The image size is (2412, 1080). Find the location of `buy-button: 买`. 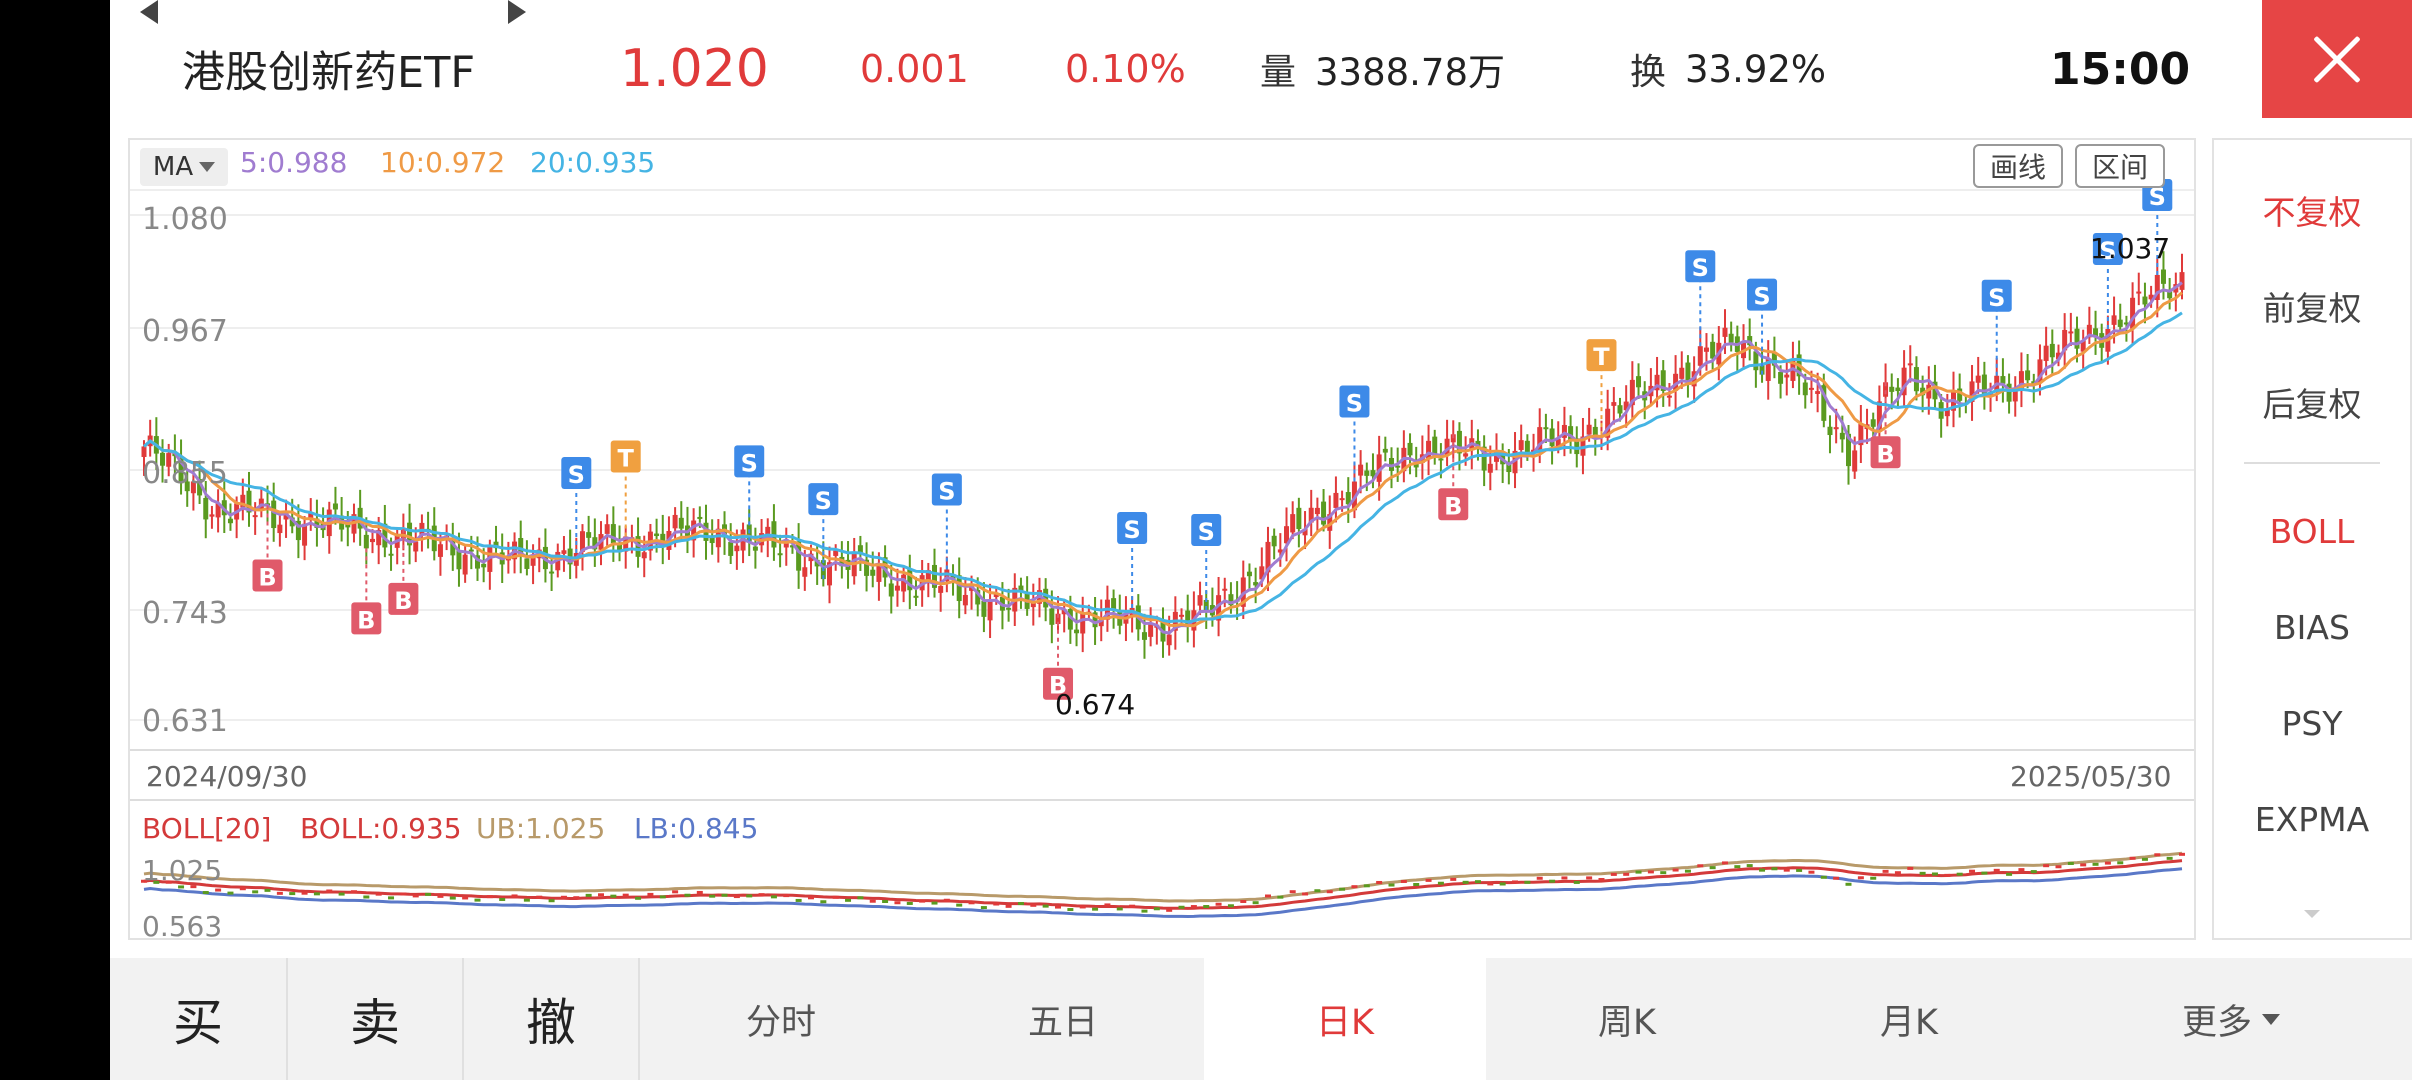

buy-button: 买 is located at coordinates (198, 1023).